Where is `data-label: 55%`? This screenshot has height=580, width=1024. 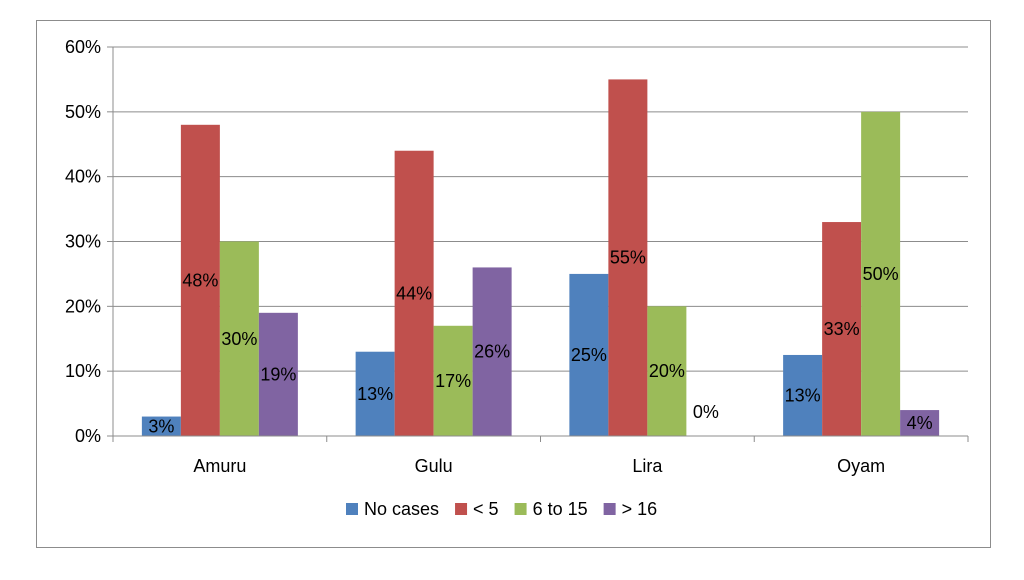
data-label: 55% is located at coordinates (628, 258).